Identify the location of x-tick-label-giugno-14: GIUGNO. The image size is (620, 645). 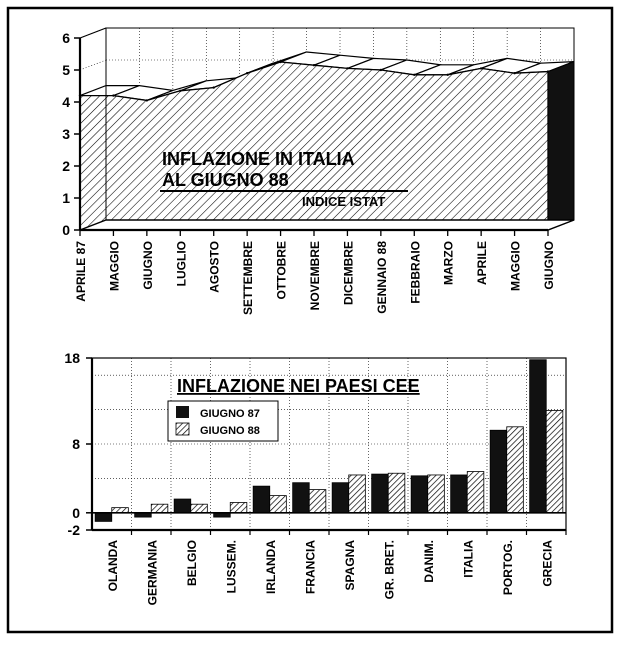
(549, 265).